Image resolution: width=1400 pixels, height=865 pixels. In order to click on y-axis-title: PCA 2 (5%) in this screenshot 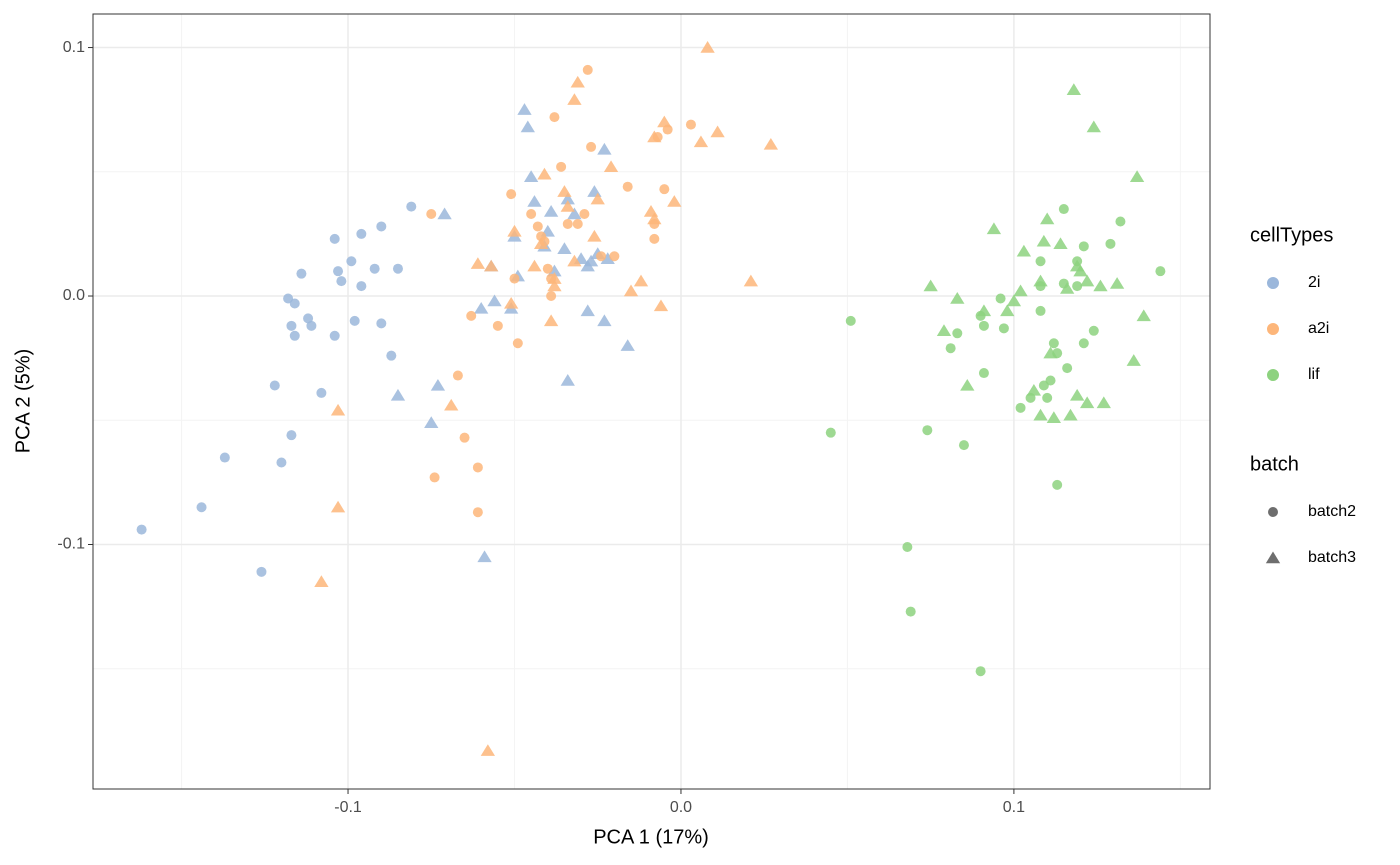, I will do `click(23, 401)`.